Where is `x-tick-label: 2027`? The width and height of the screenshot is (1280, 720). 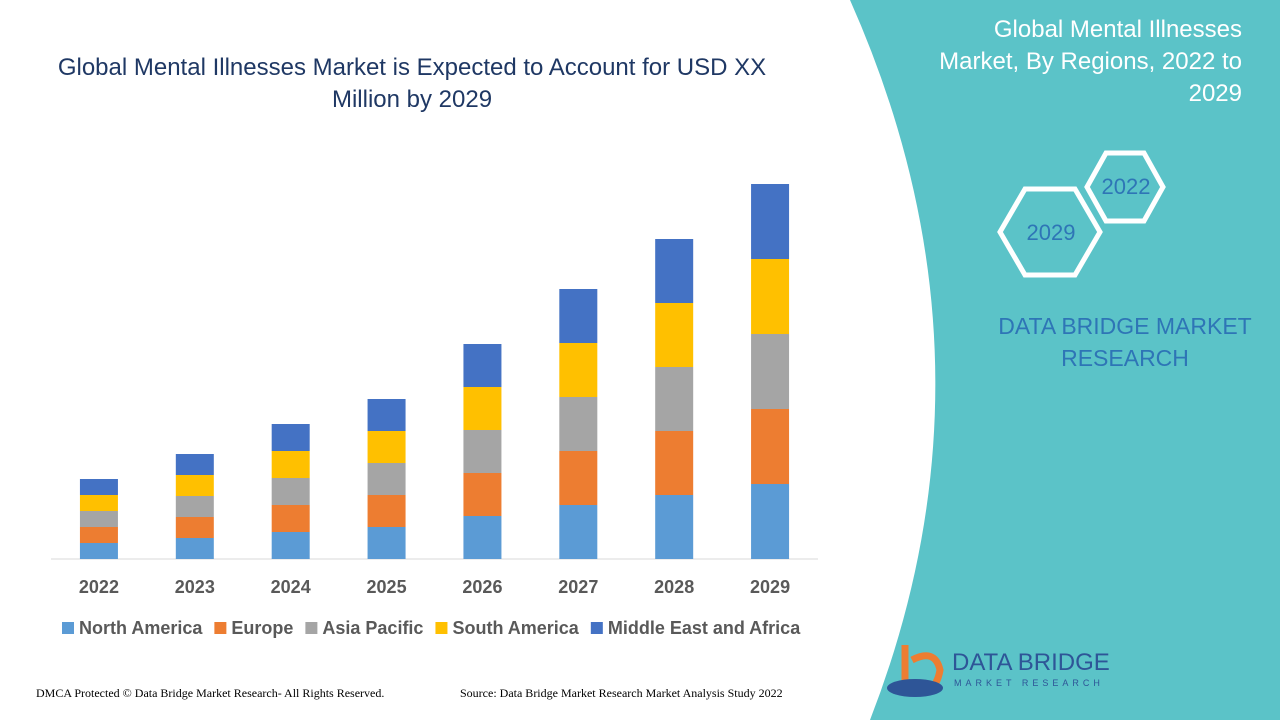
x-tick-label: 2027 is located at coordinates (578, 587).